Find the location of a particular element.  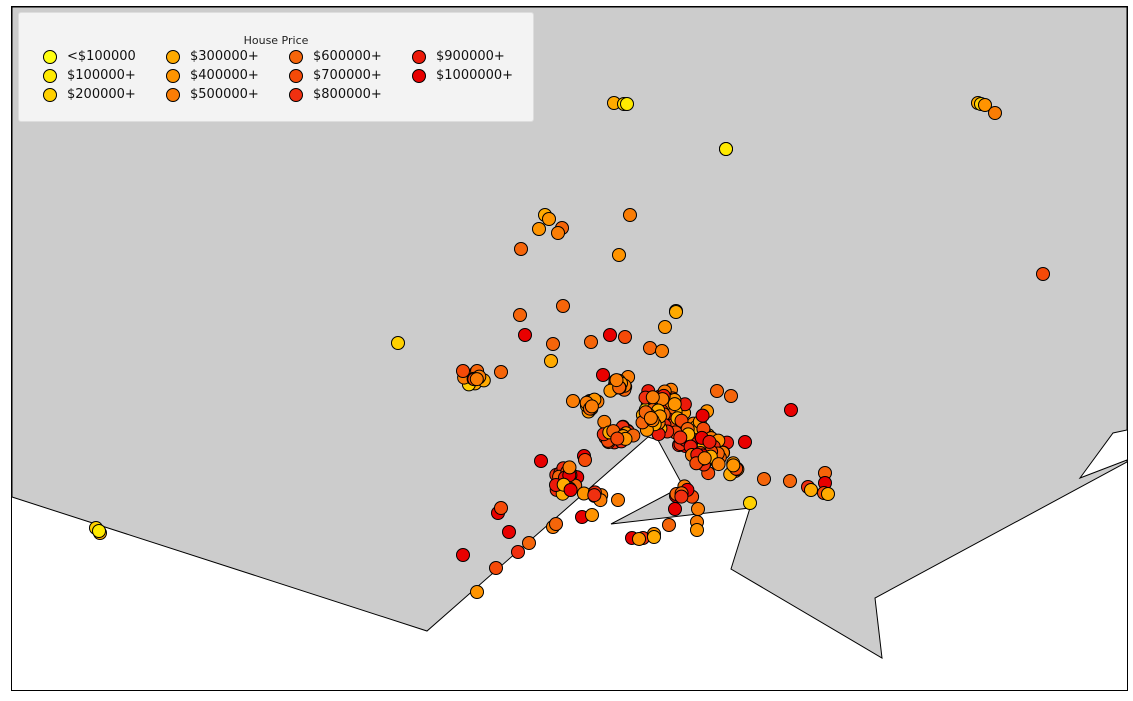

legend-item: $800000+ is located at coordinates (335, 94).